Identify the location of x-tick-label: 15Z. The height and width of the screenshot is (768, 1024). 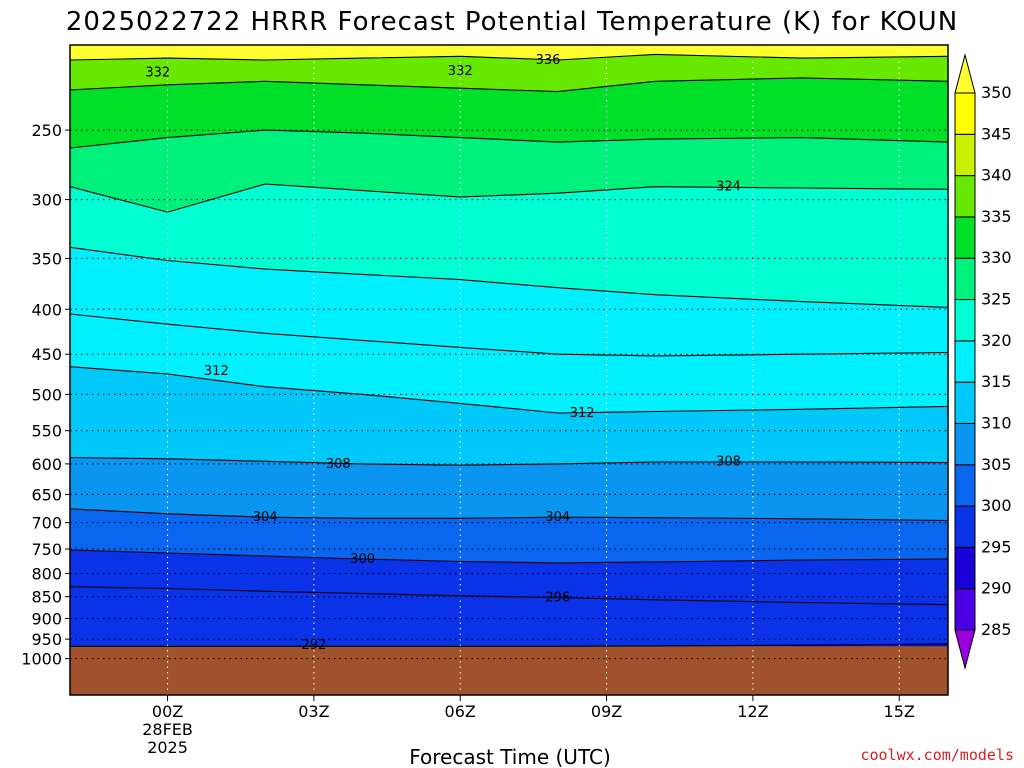
(899, 711).